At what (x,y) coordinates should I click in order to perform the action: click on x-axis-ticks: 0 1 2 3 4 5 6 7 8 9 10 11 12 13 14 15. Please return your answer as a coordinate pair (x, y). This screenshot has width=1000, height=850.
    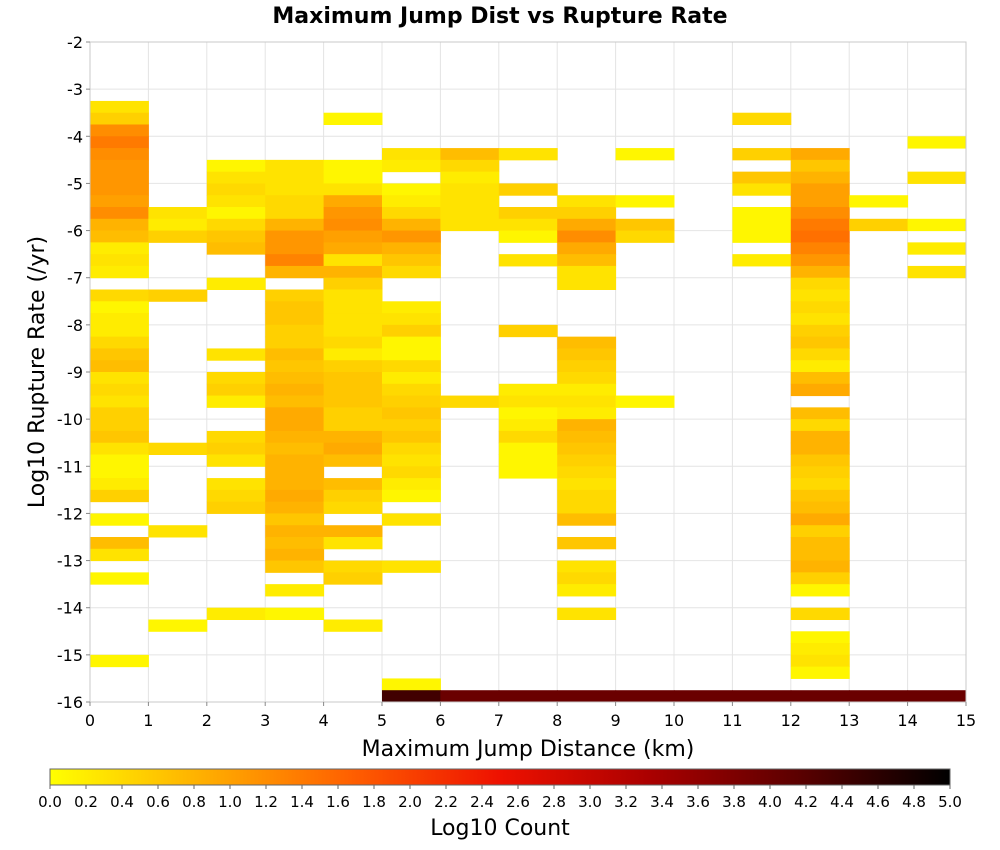
    Looking at the image, I should click on (530, 716).